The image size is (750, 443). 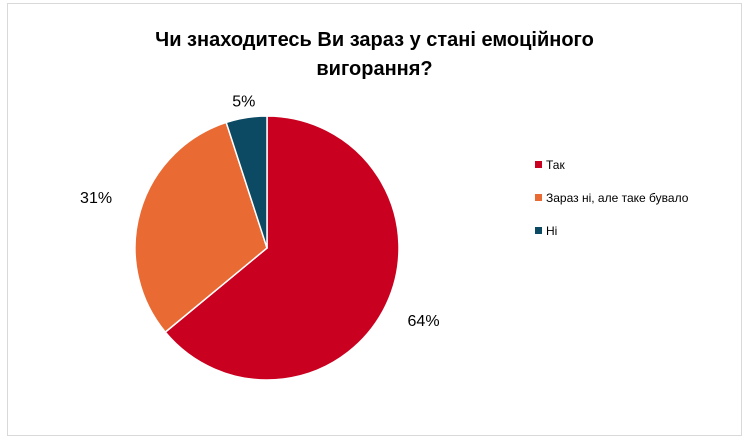 What do you see at coordinates (555, 165) in the screenshot?
I see `legend-label-tak: Так` at bounding box center [555, 165].